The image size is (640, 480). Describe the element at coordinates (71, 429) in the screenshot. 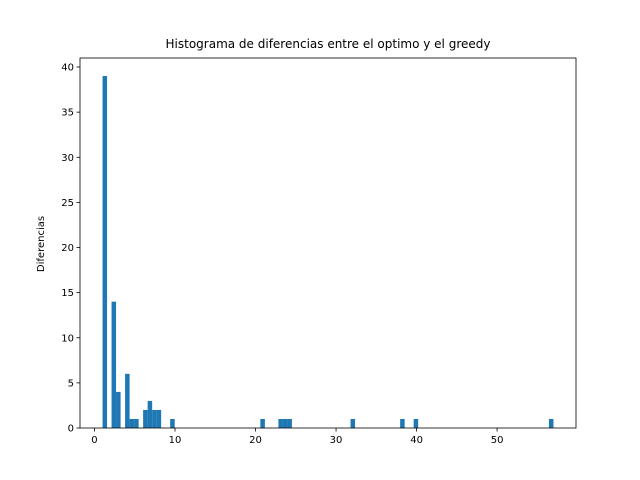

I see `y-tick-label-0: 0` at that location.